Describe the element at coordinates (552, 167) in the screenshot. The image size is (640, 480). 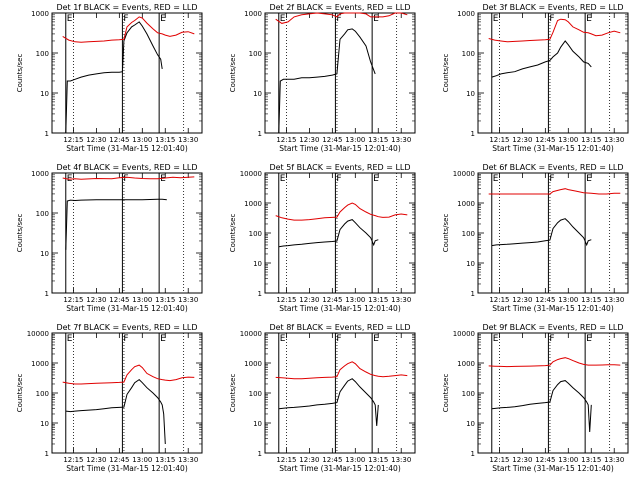
I see `chart-title: Det 6f BLACK = Events, RED = LLD` at that location.